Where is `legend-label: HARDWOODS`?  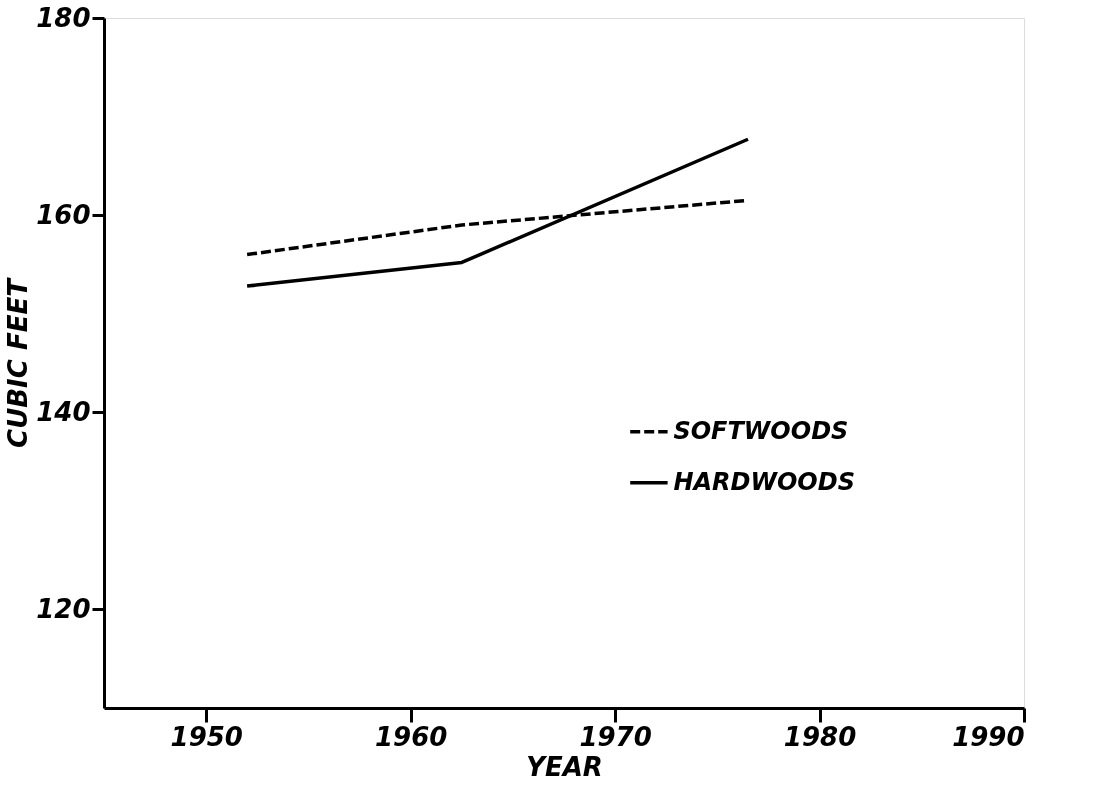
legend-label: HARDWOODS is located at coordinates (764, 481).